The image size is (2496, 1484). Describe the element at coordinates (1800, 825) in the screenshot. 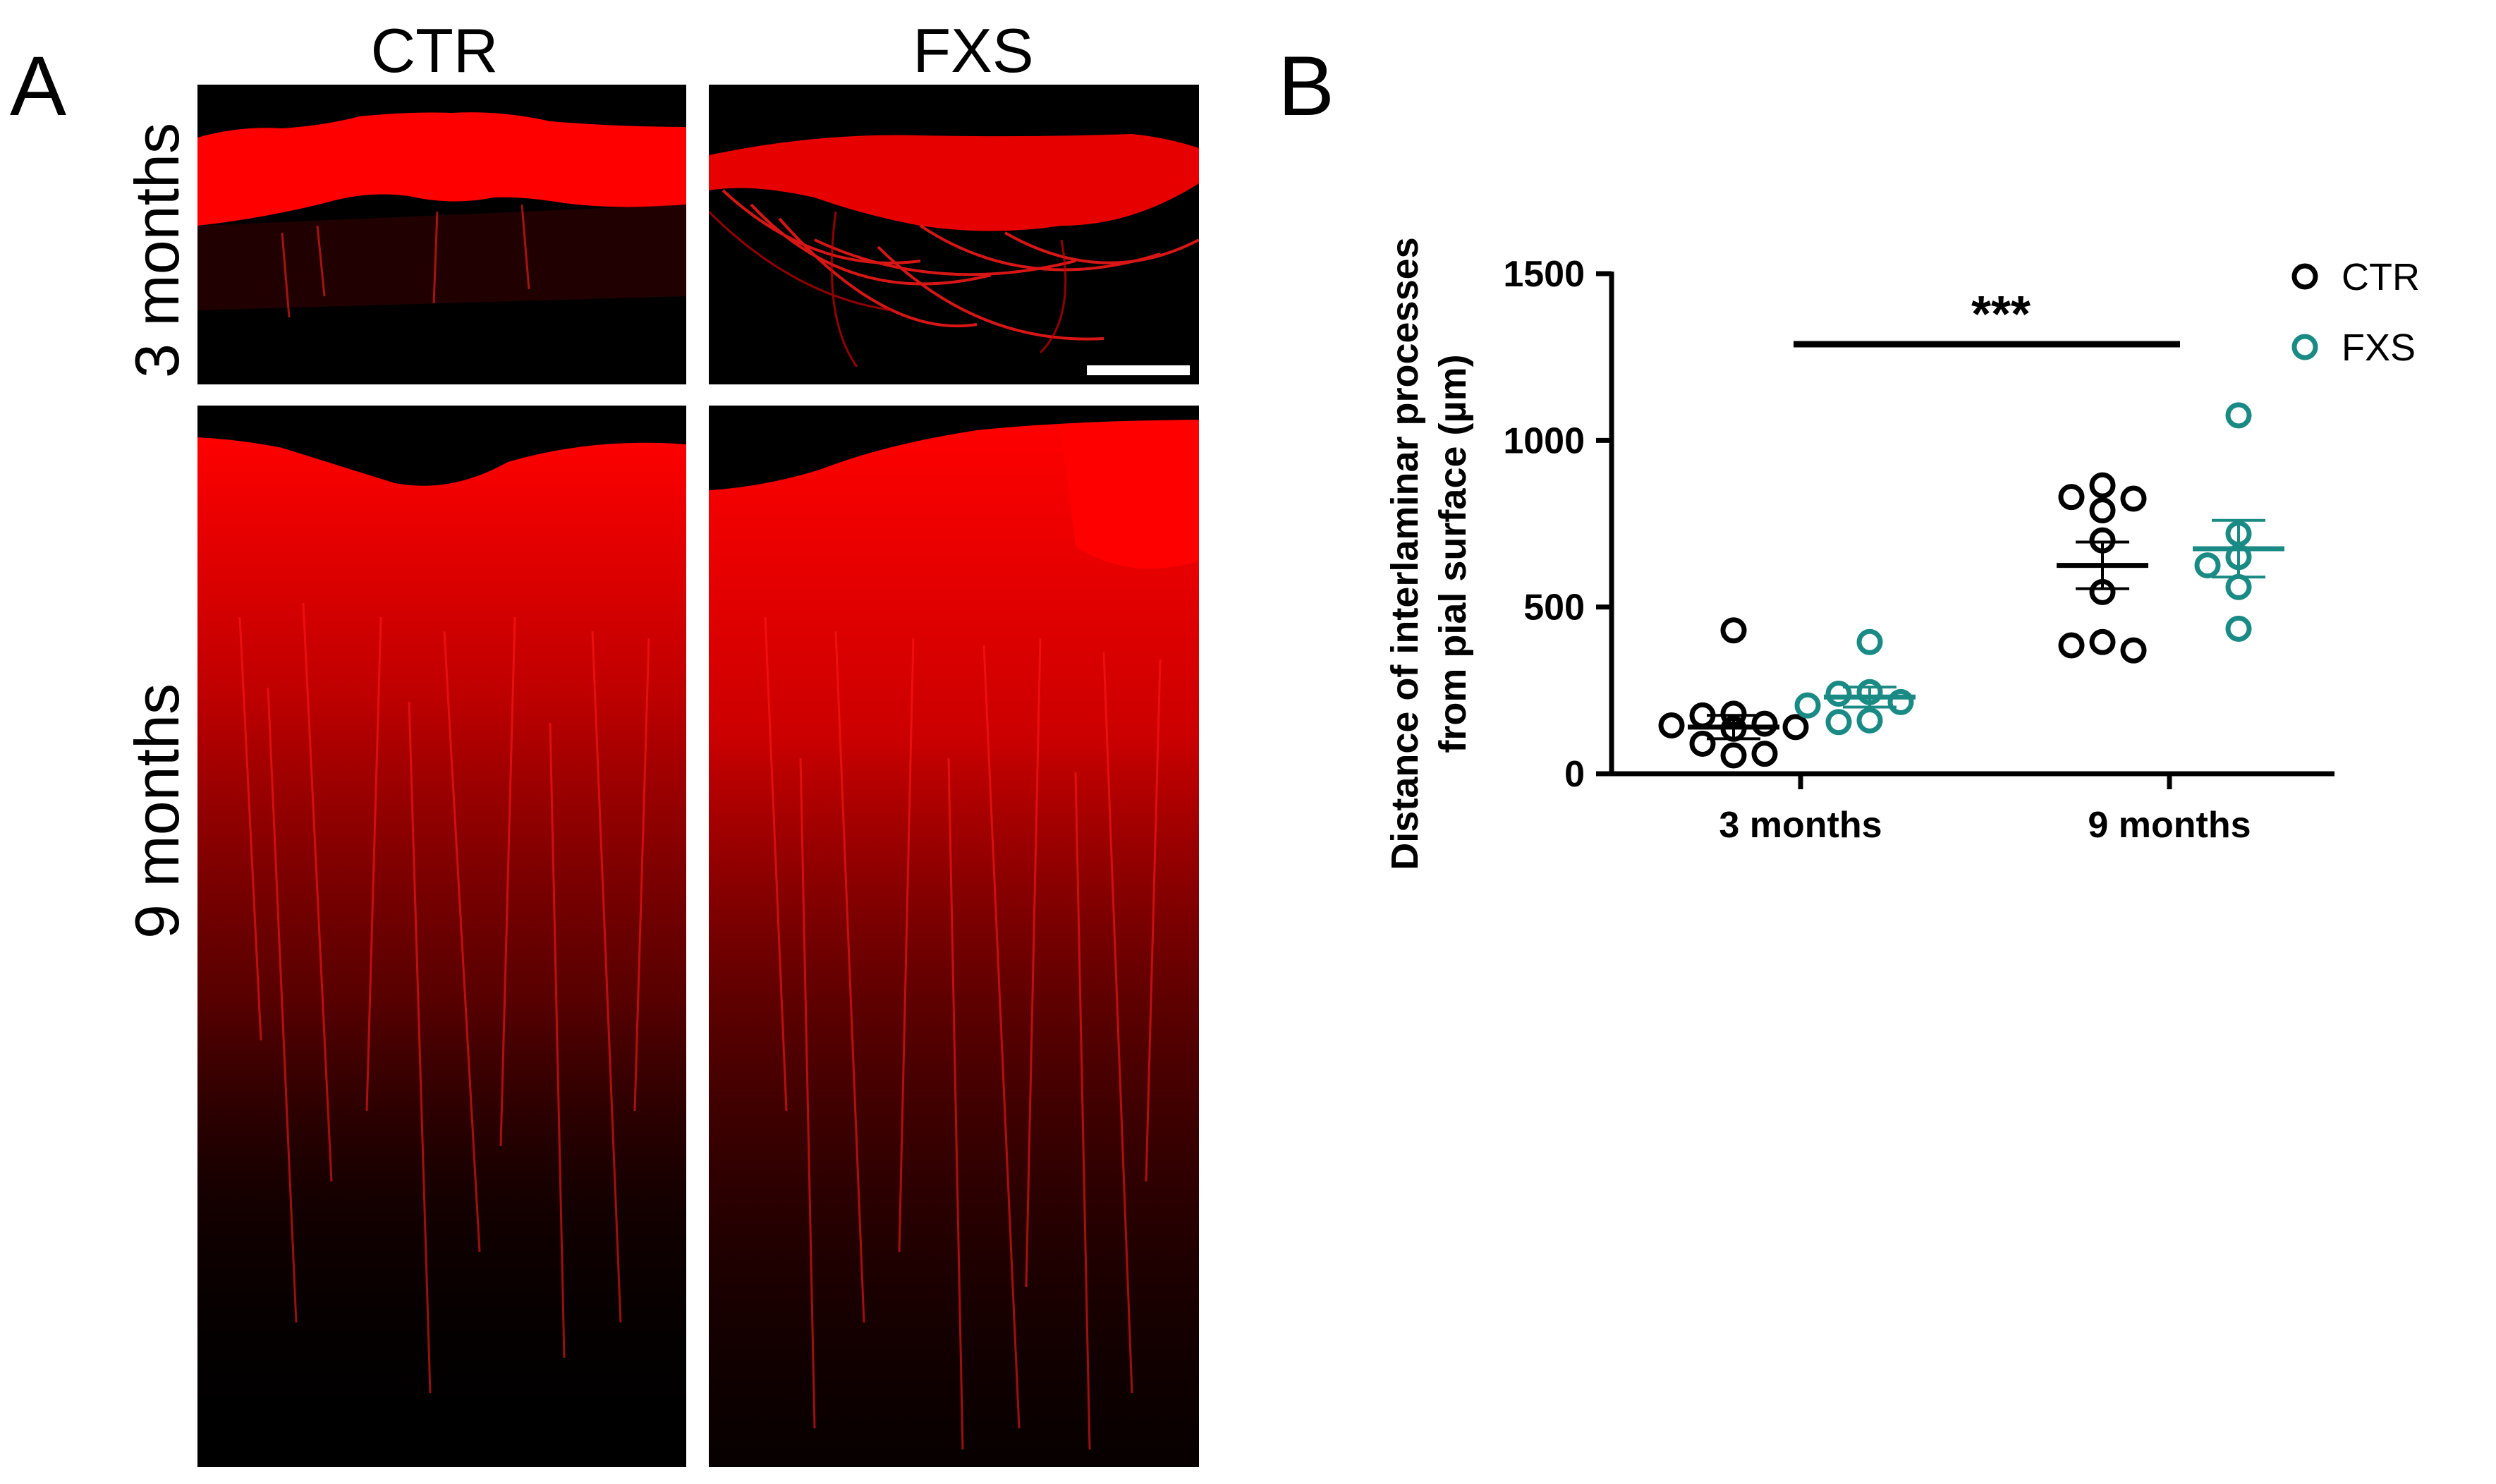

I see `x-tick-label: 3 months` at that location.